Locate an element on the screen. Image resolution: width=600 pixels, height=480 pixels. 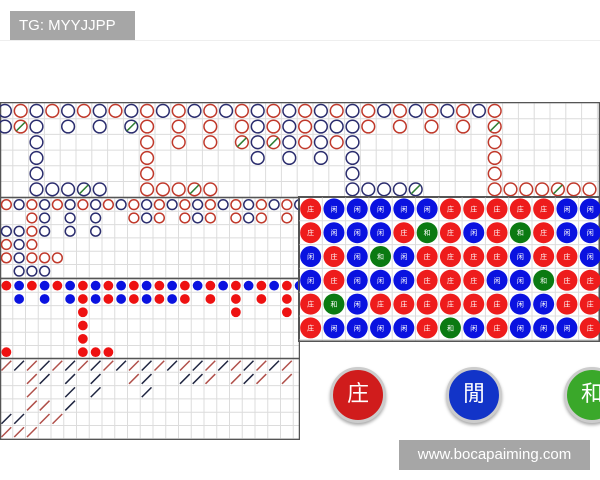
tie-button: 和 is located at coordinates (582, 395).